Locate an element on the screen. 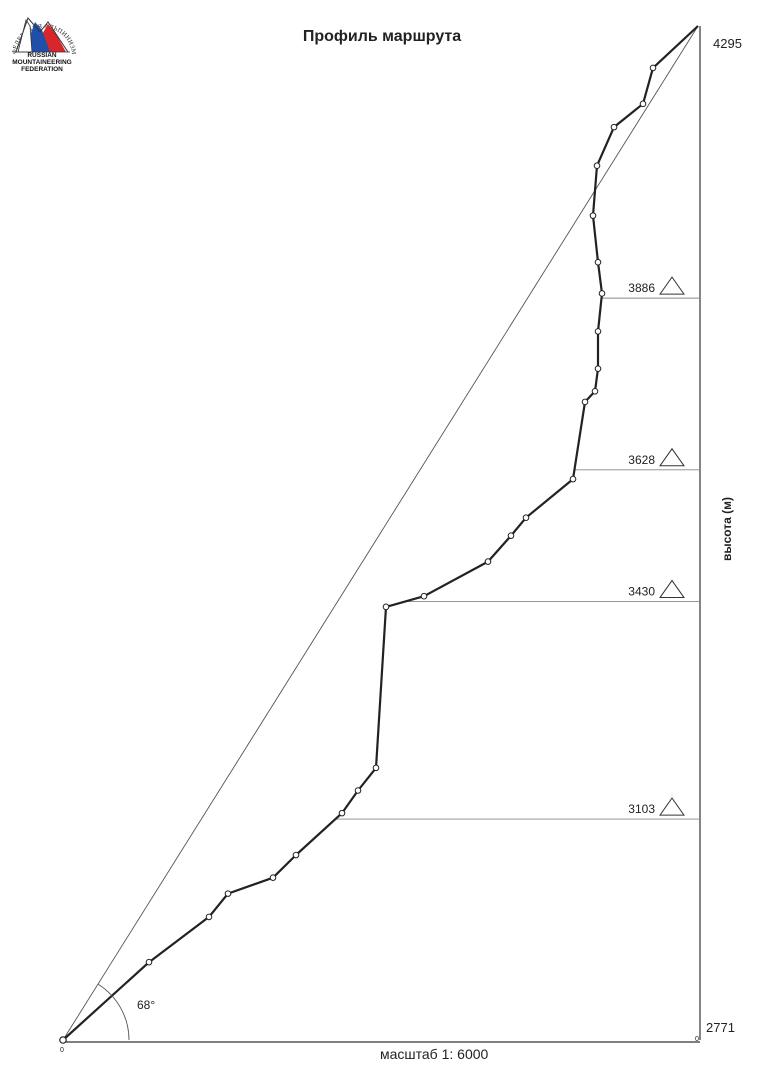 The height and width of the screenshot is (1091, 774). horizon-label: 3886 is located at coordinates (641, 288).